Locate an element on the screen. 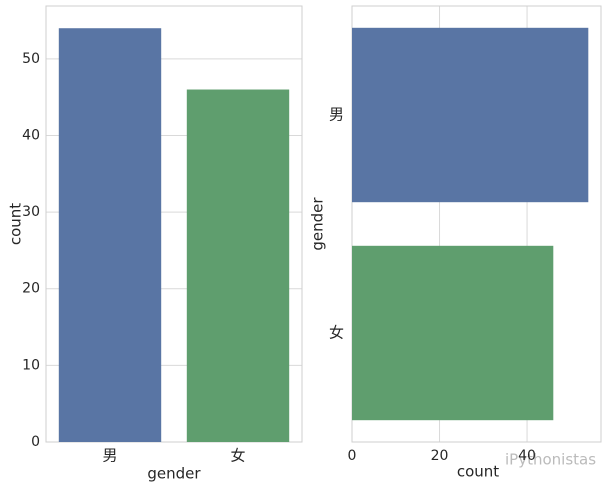  x-tick-label: 男 is located at coordinates (109, 456).